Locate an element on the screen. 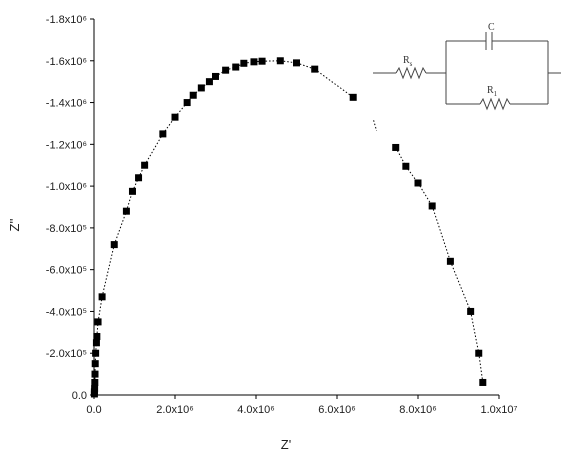 The width and height of the screenshot is (561, 453). y-axis-title: Z'' is located at coordinates (14, 225).